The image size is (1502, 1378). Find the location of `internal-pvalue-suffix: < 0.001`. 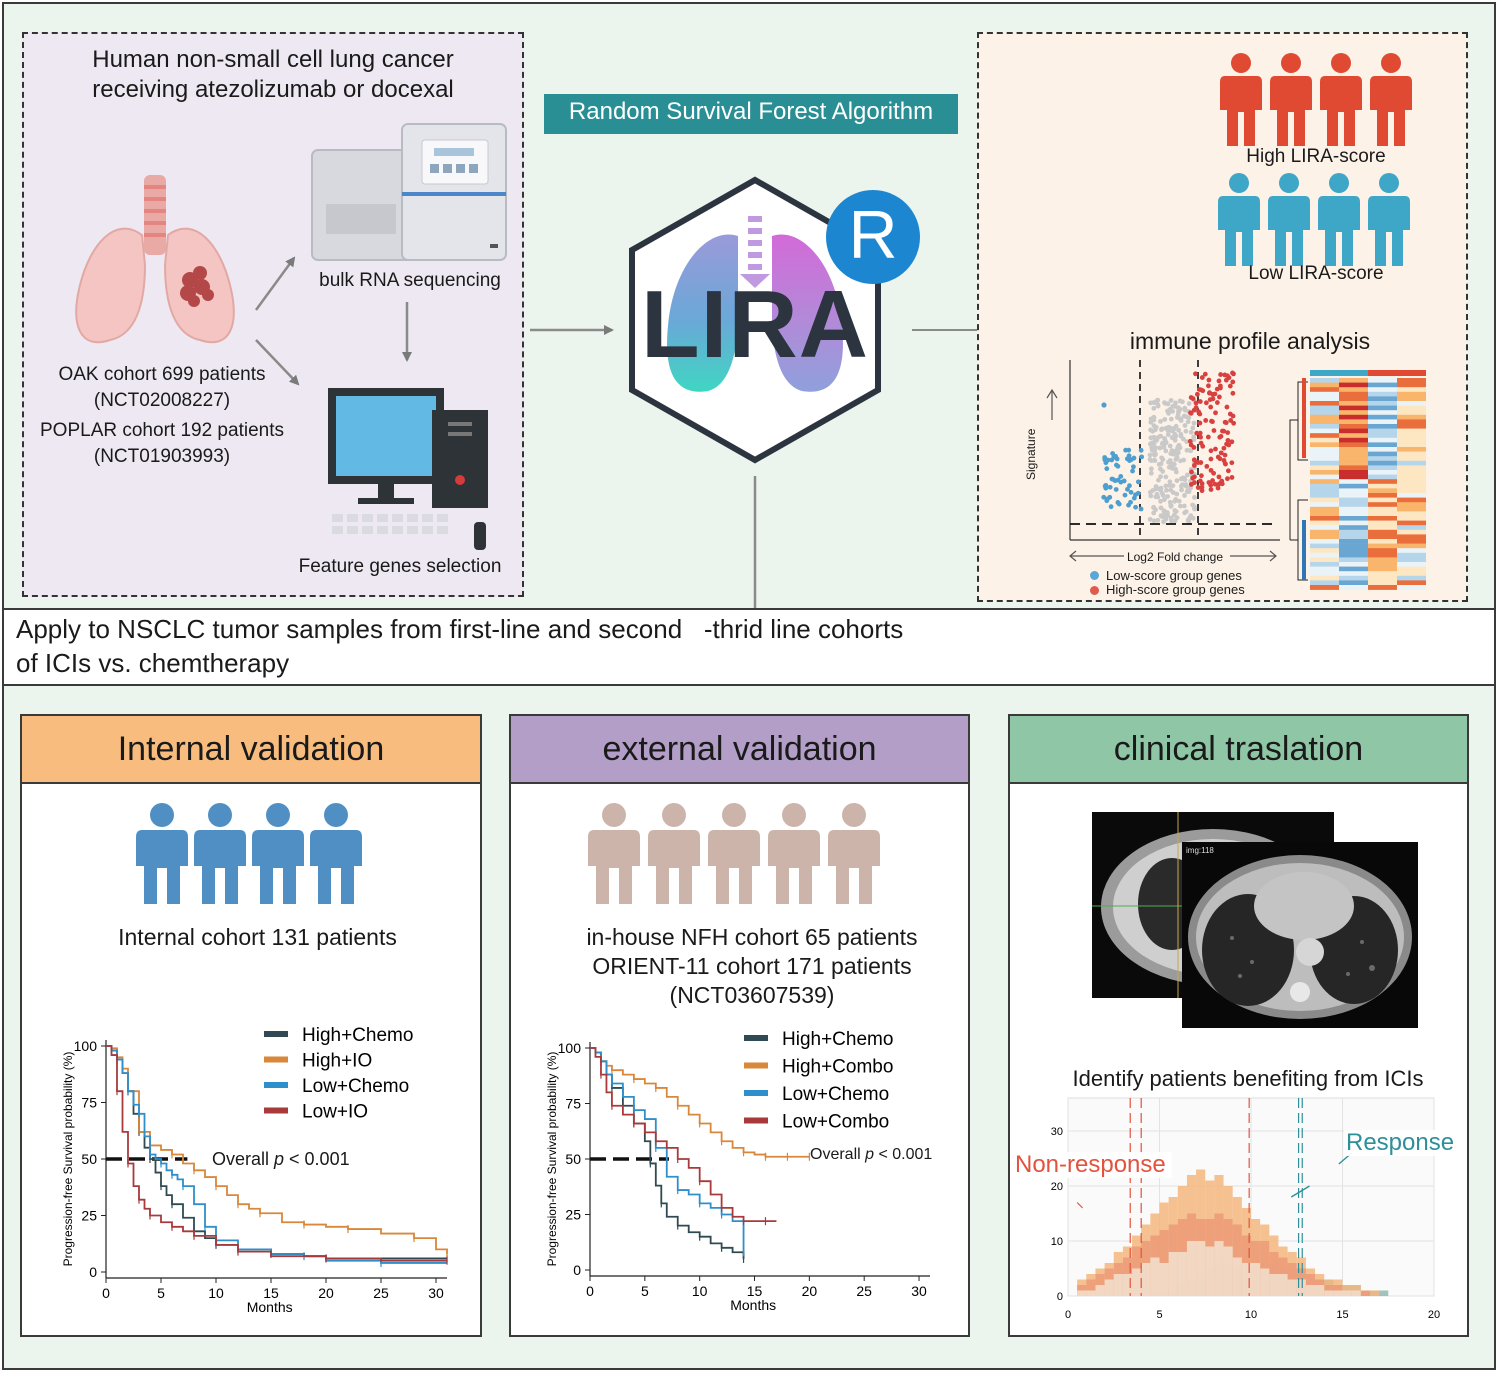

internal-pvalue-suffix: < 0.001 is located at coordinates (317, 1159).